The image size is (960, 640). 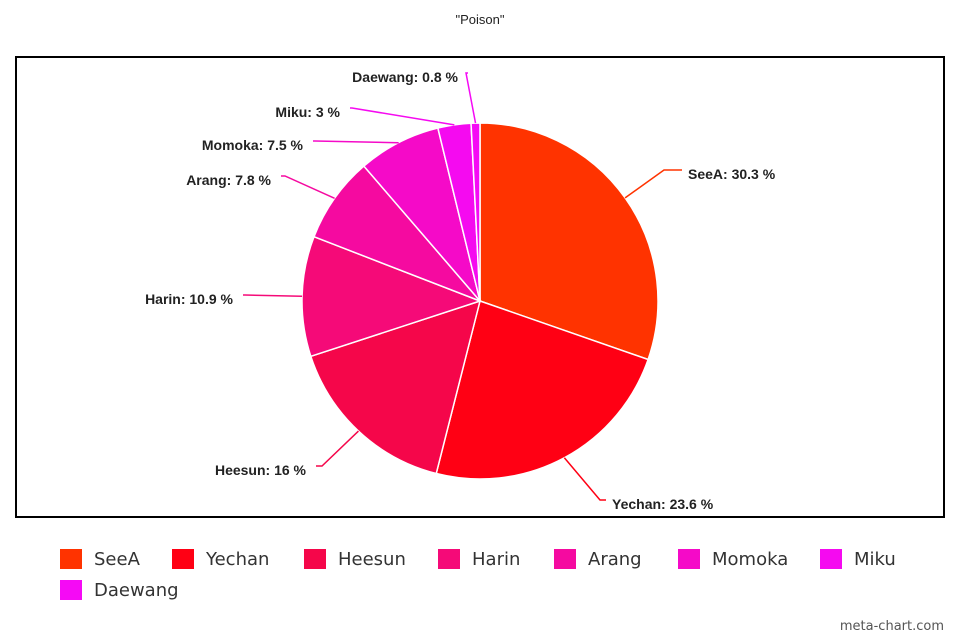 I want to click on leader-line-yechan, so click(x=584, y=479).